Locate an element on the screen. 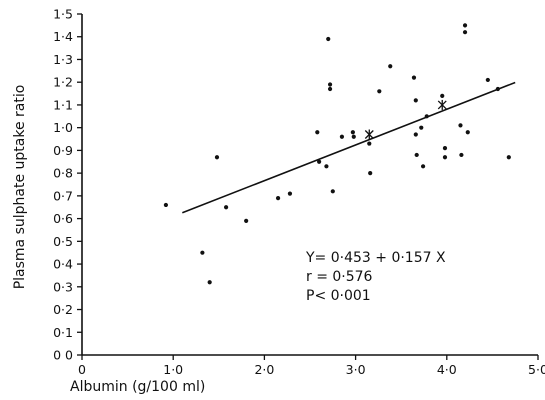 The width and height of the screenshot is (545, 400). x-tick-label: 3·0 is located at coordinates (356, 369).